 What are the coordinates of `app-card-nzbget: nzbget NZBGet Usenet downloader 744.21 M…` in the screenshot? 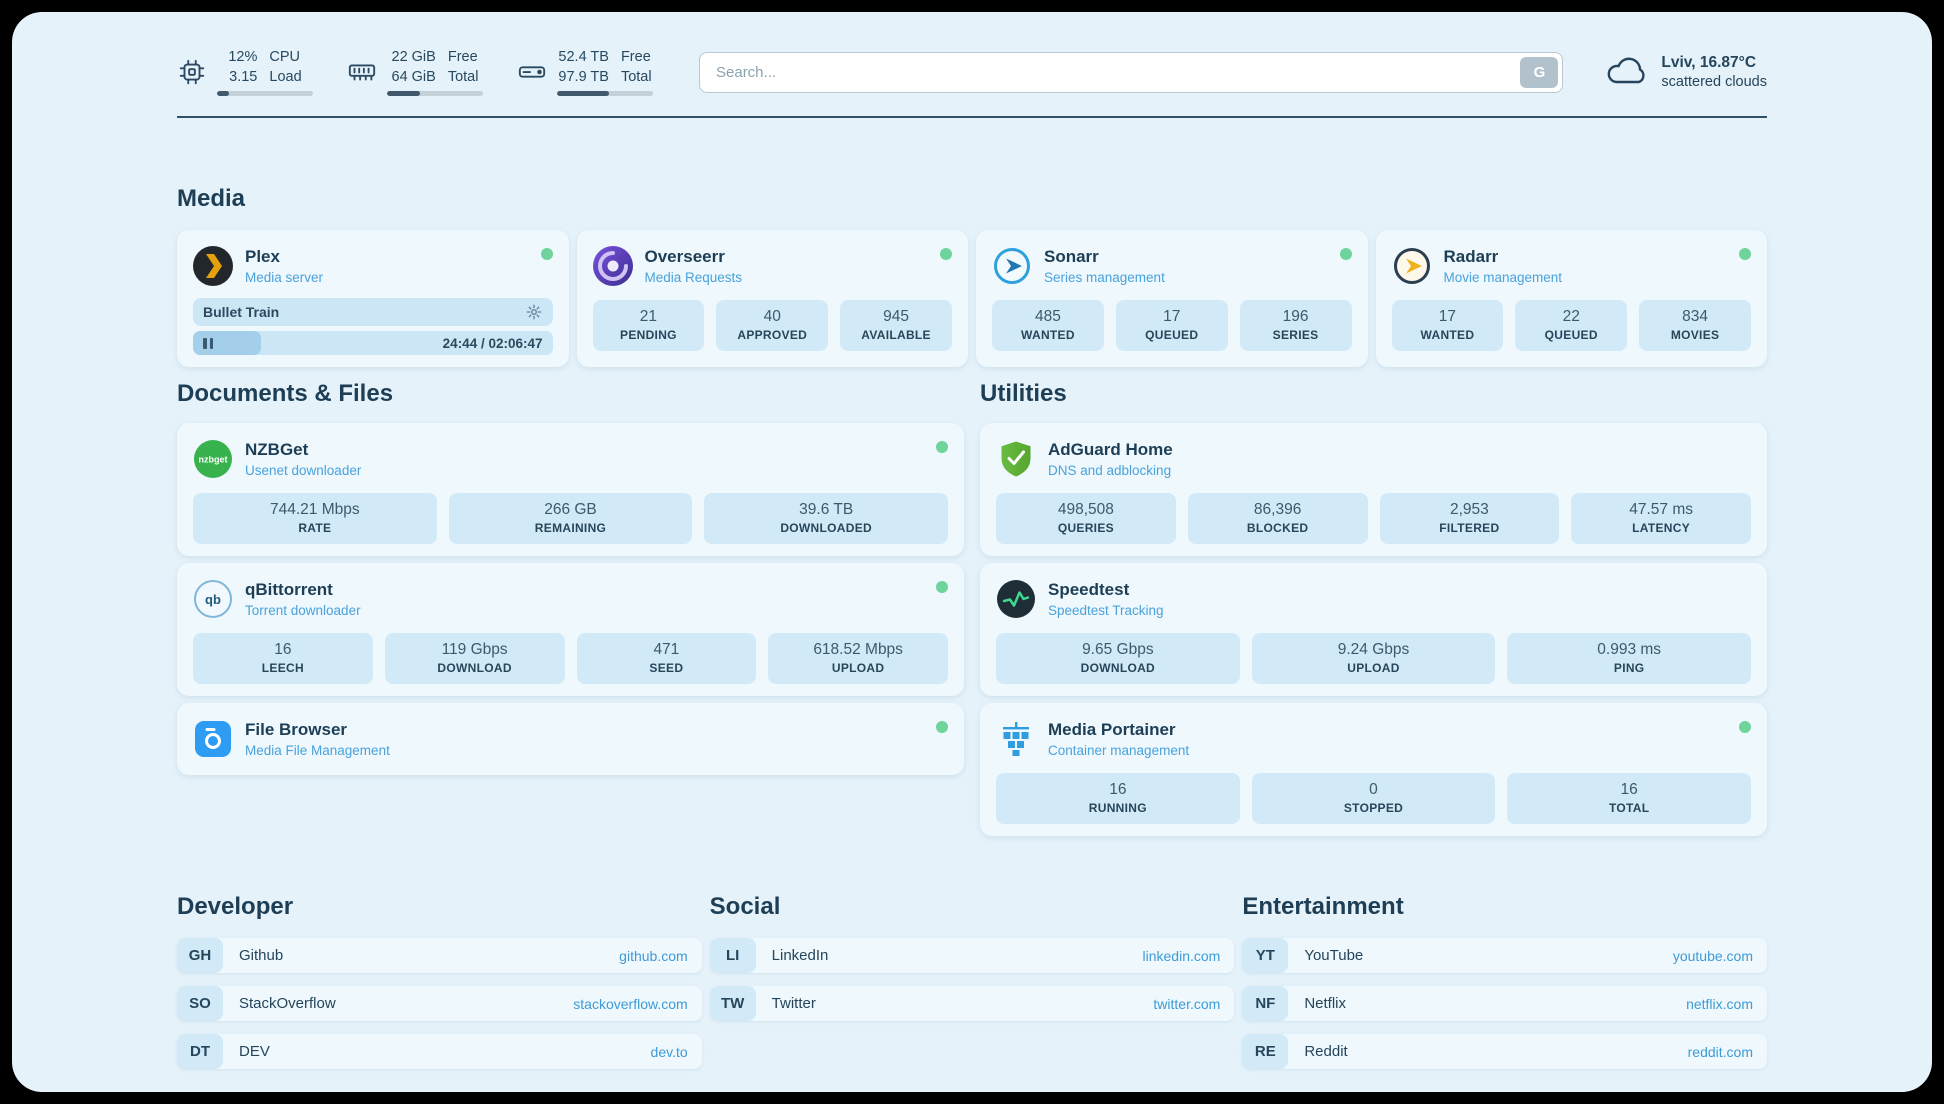 It's located at (570, 489).